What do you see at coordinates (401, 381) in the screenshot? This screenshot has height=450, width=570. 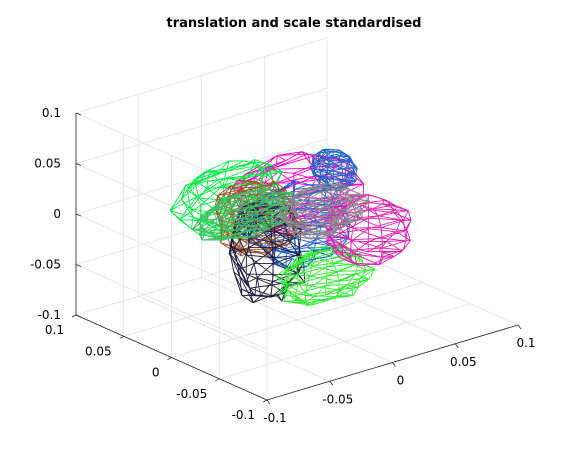 I see `x-tick-label-2: 0` at bounding box center [401, 381].